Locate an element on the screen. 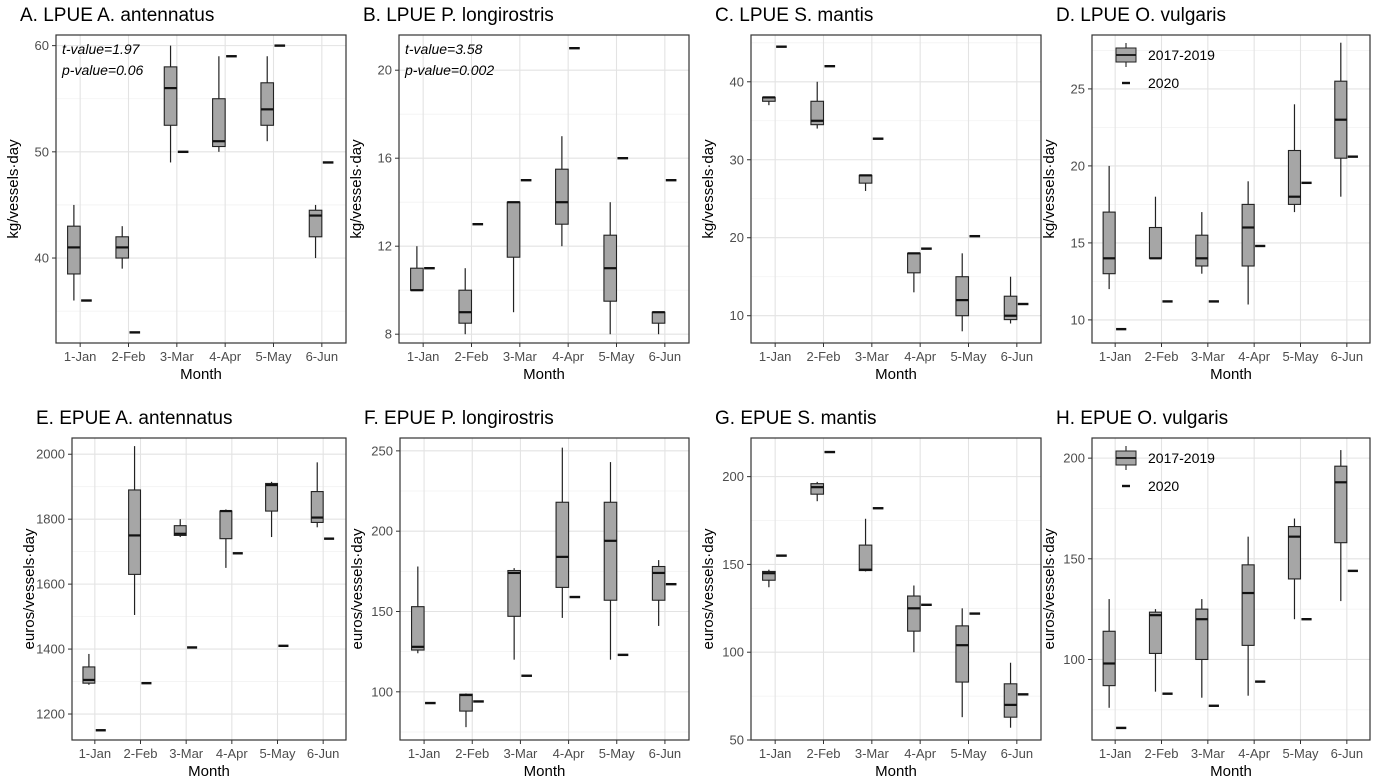 This screenshot has width=1378, height=782. chart-title: B. LPUE P. longirostris is located at coordinates (458, 15).